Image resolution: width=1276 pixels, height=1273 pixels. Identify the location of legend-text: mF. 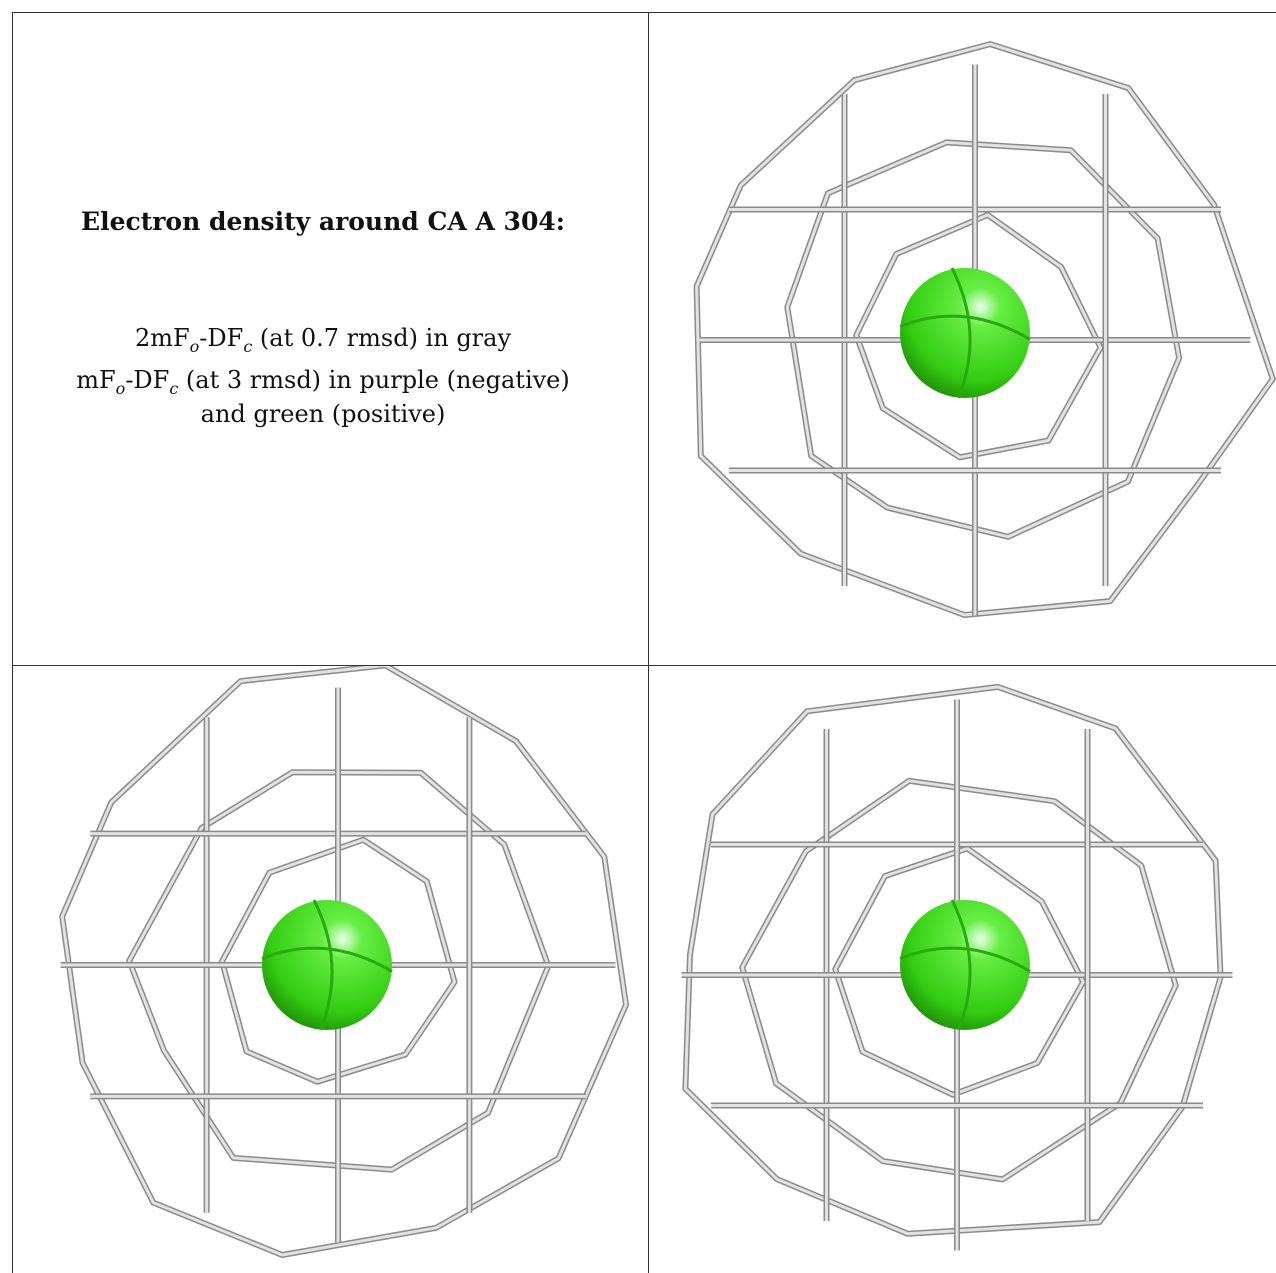
(95, 380).